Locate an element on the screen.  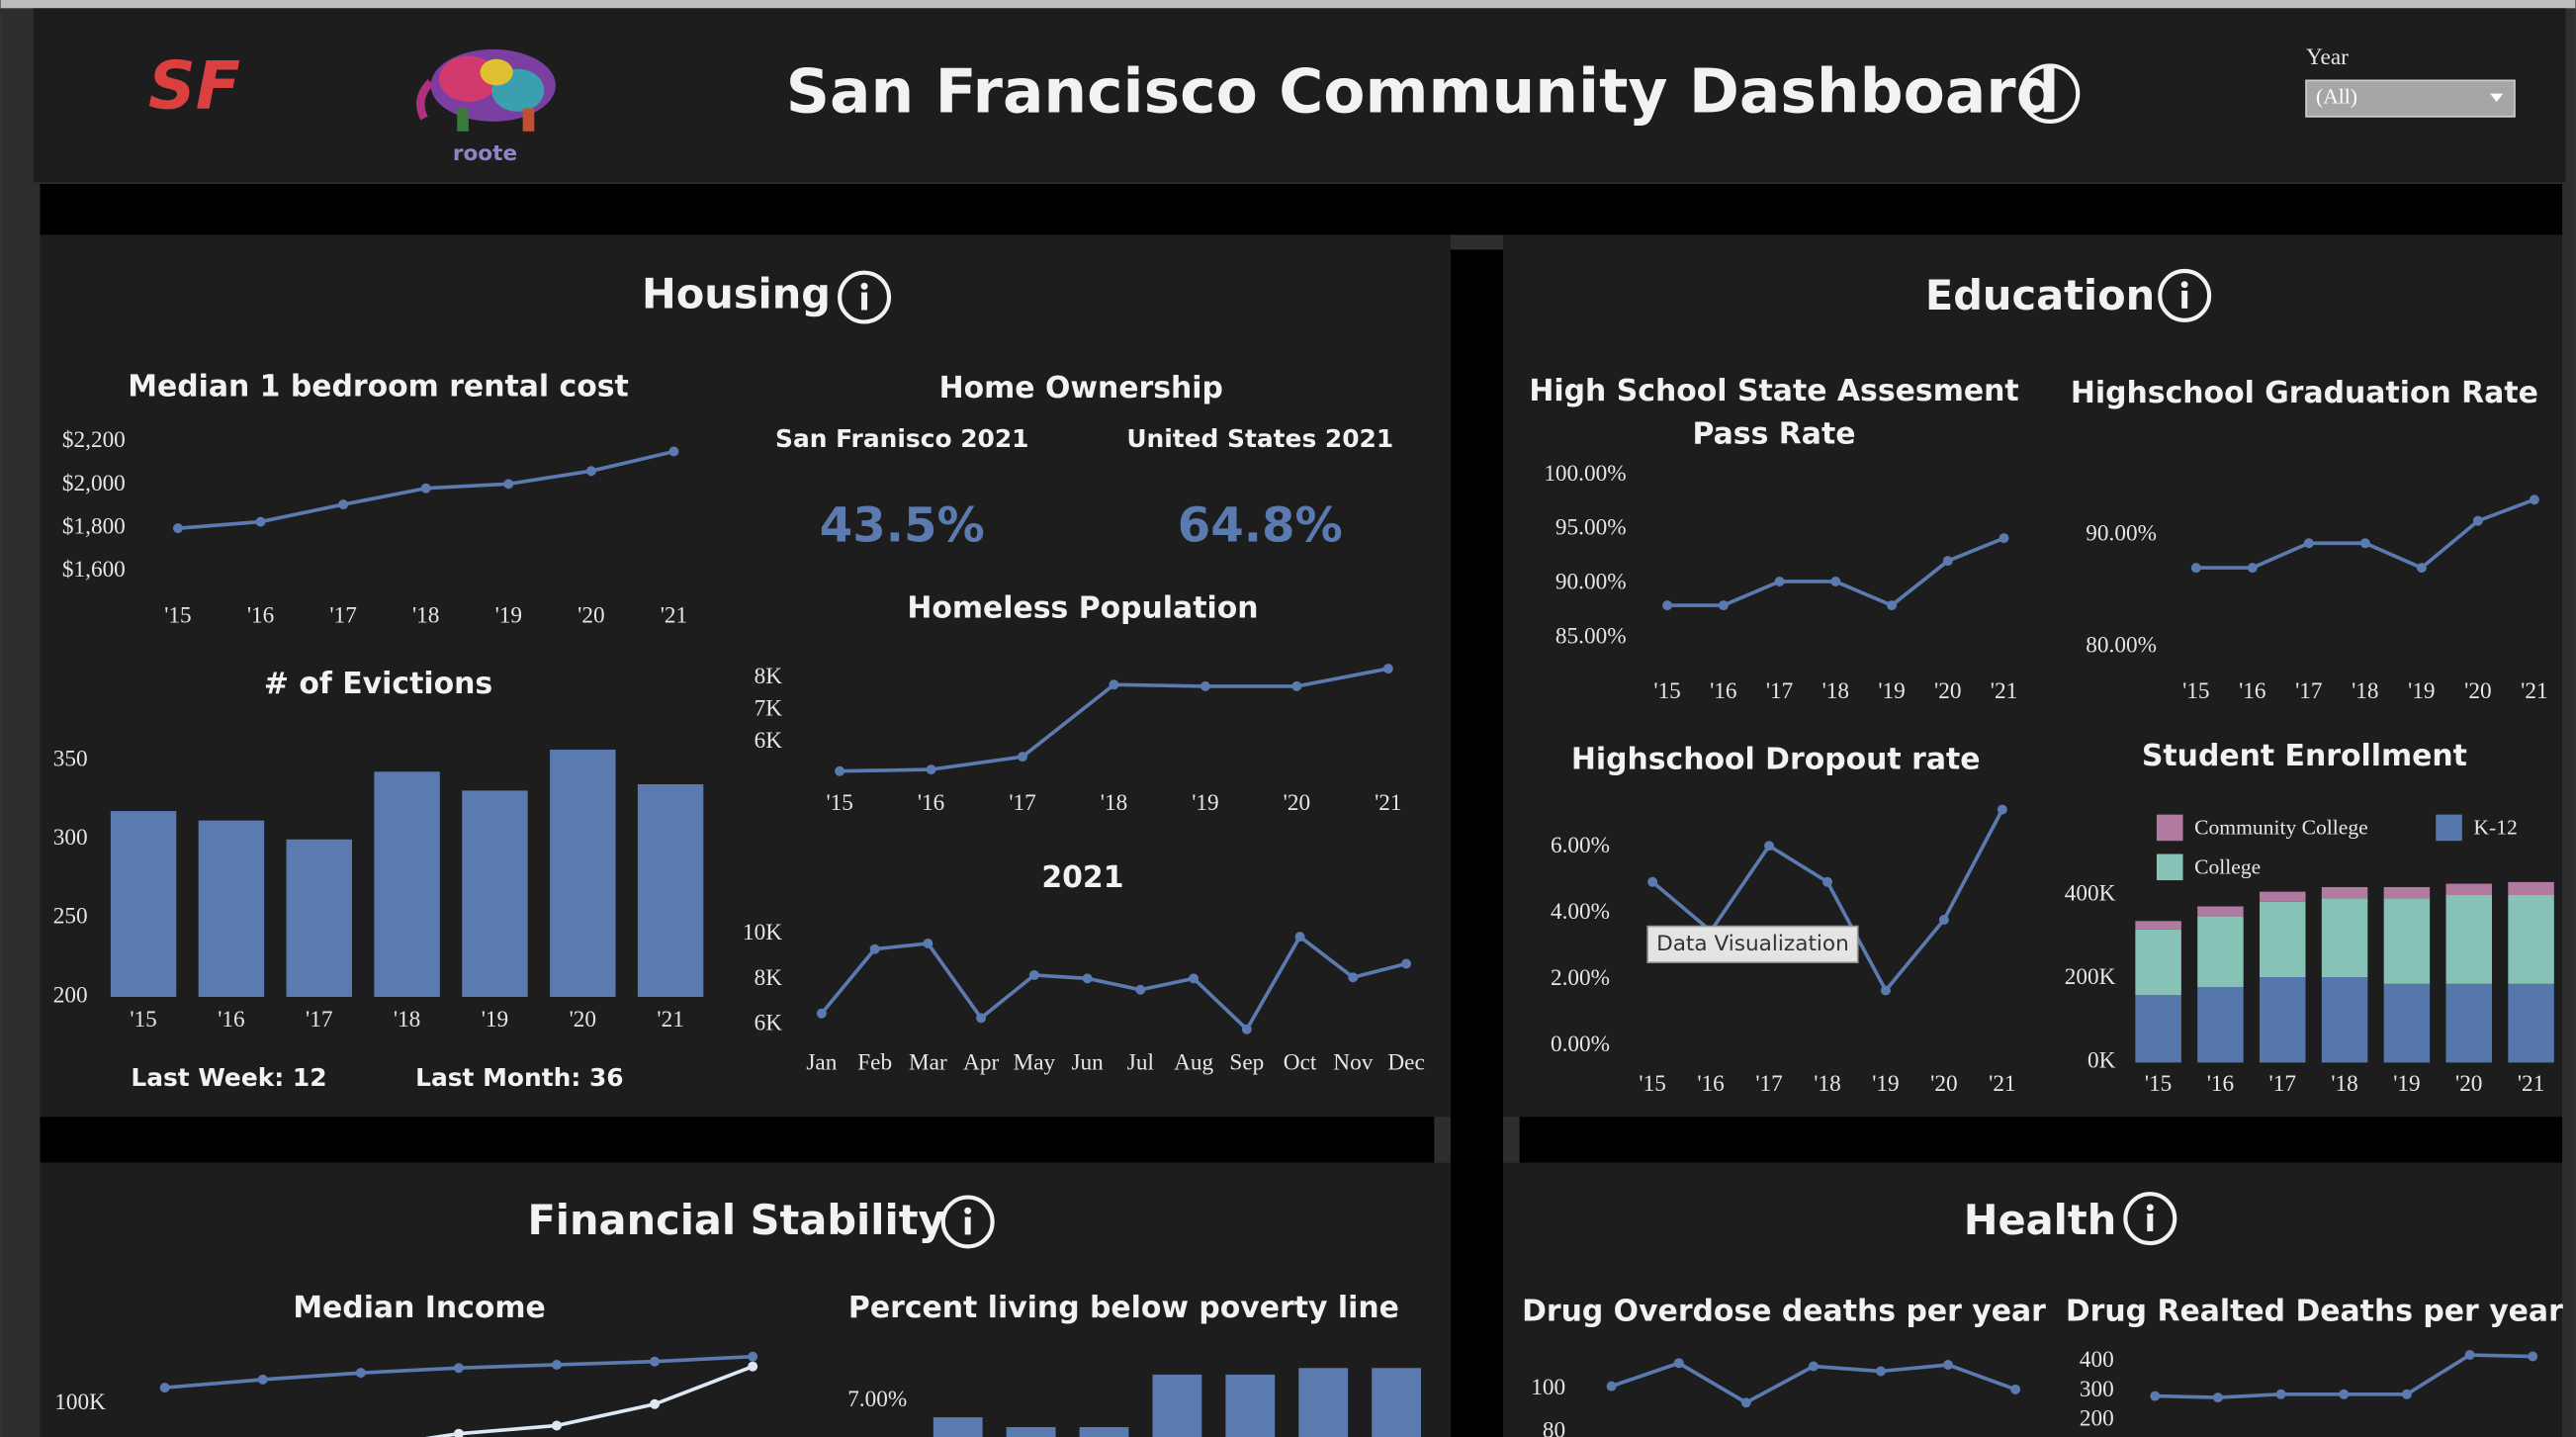
y-tick-label: $1,800 is located at coordinates (94, 526).